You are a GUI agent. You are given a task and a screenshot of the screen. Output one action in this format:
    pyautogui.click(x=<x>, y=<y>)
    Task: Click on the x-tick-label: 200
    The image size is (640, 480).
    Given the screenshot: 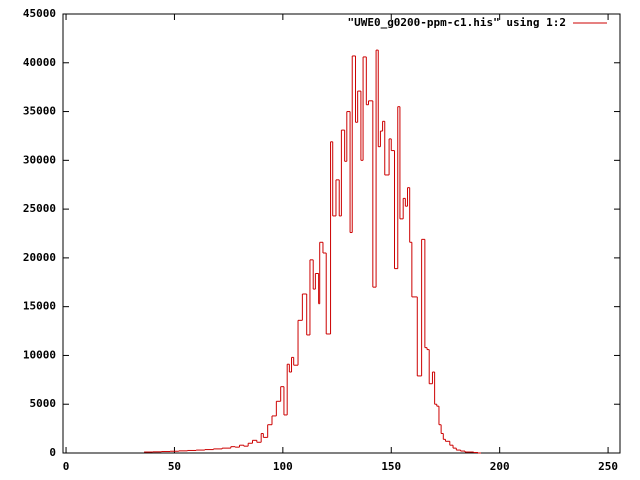 What is the action you would take?
    pyautogui.click(x=500, y=466)
    